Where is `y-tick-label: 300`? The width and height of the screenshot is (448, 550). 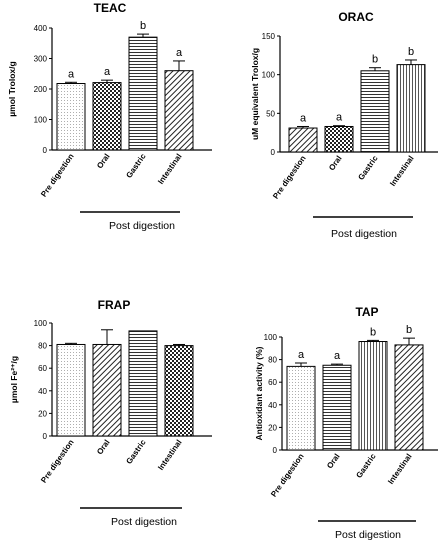
y-tick-label: 300 is located at coordinates (41, 59).